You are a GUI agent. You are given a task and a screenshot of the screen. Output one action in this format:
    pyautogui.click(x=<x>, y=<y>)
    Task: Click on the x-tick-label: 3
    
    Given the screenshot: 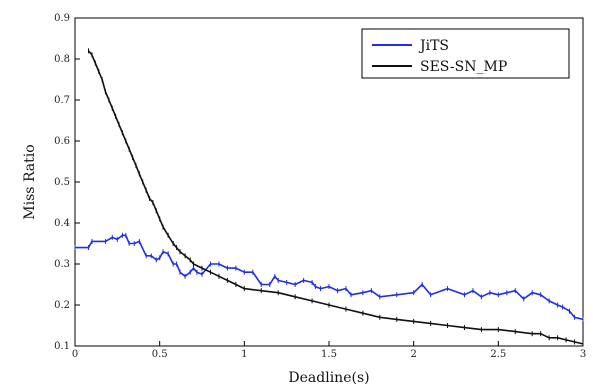 What is the action you would take?
    pyautogui.click(x=583, y=354)
    